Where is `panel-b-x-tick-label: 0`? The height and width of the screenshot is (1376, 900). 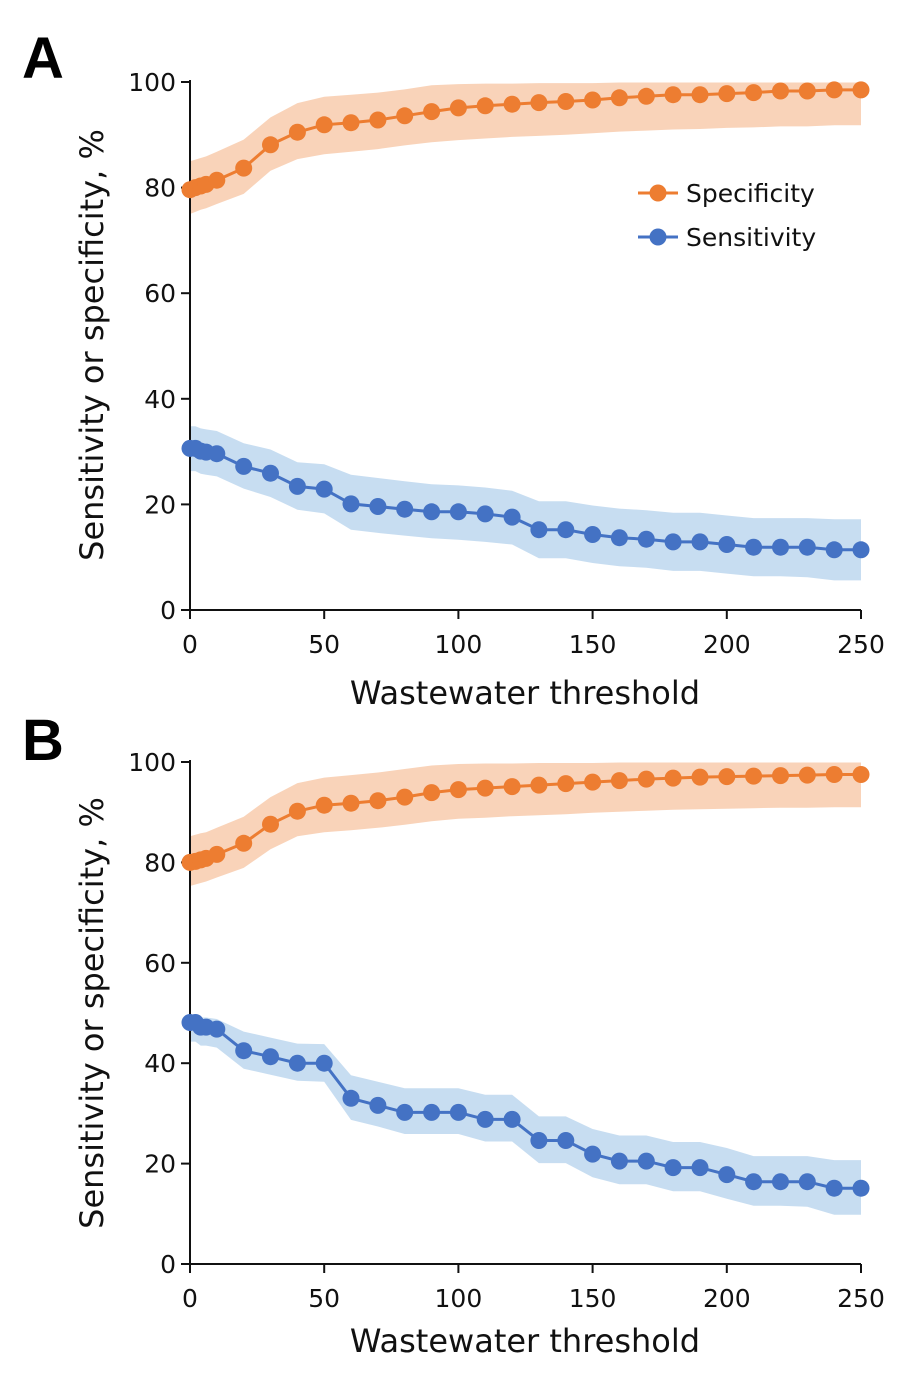 panel-b-x-tick-label: 0 is located at coordinates (190, 1298).